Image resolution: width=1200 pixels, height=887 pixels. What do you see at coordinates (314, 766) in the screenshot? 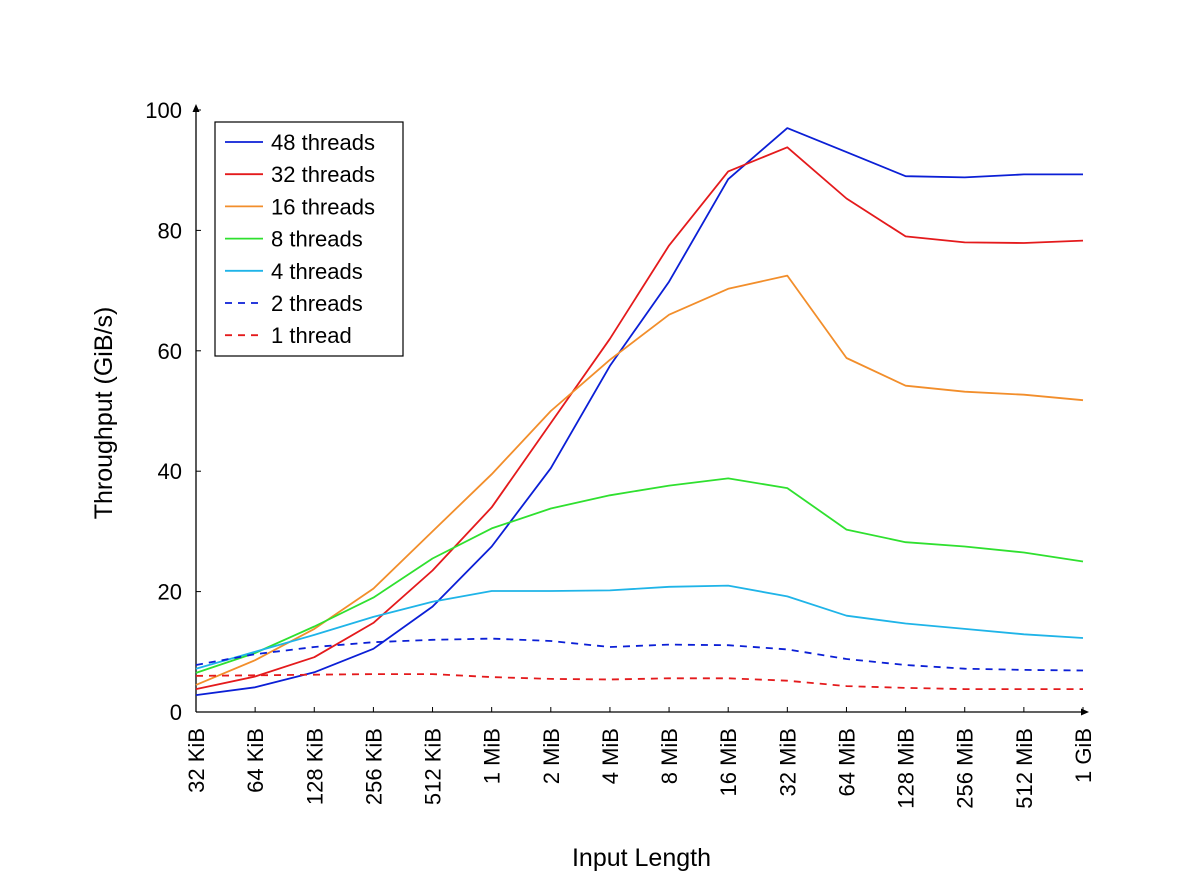
I see `x-tick-label: 128 KiB` at bounding box center [314, 766].